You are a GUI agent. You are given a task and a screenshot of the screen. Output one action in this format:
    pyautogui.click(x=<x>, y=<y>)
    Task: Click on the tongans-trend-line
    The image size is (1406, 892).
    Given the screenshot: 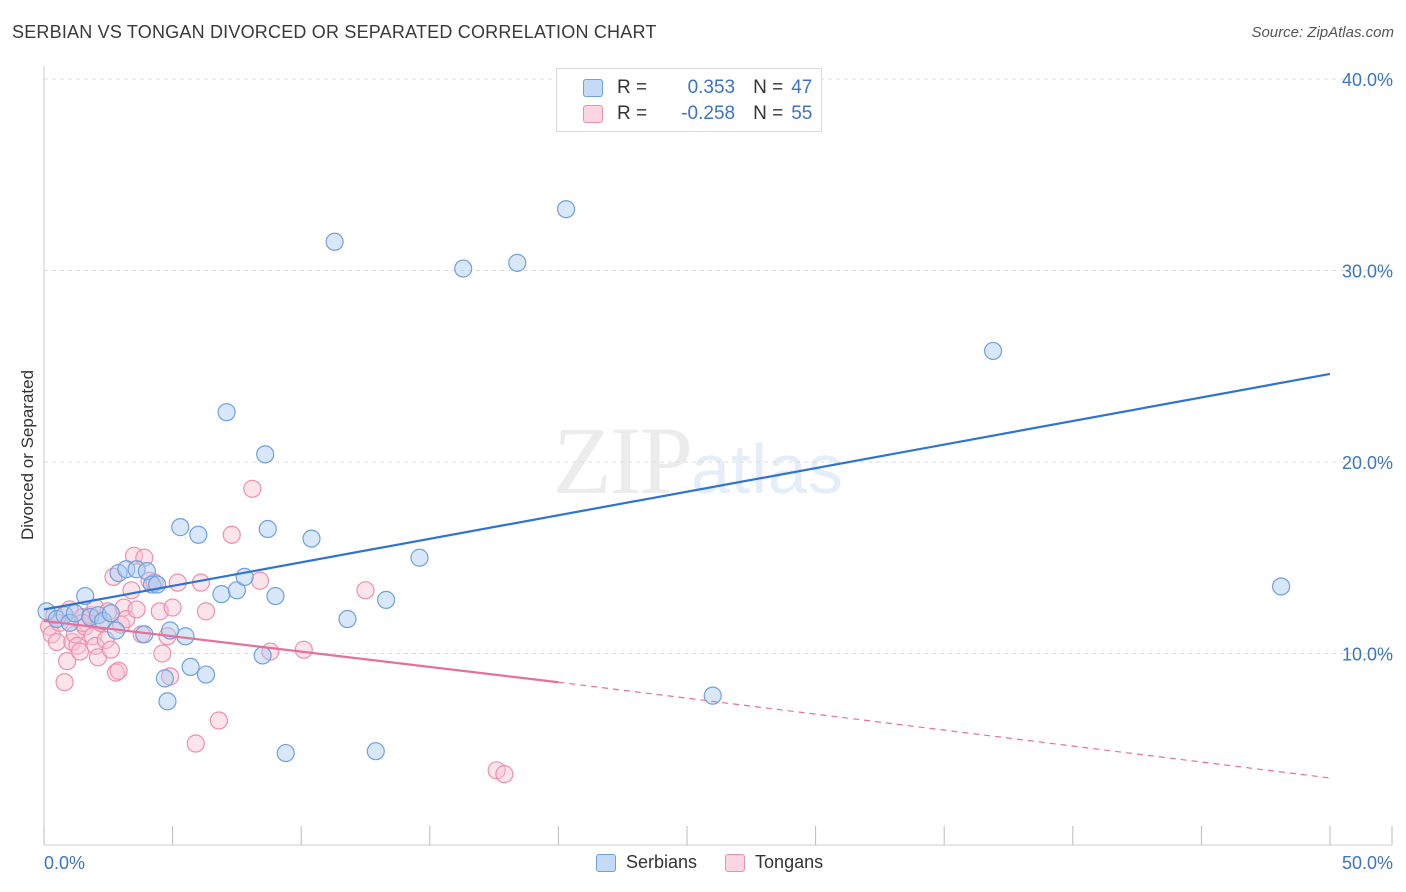 What is the action you would take?
    pyautogui.click(x=301, y=651)
    